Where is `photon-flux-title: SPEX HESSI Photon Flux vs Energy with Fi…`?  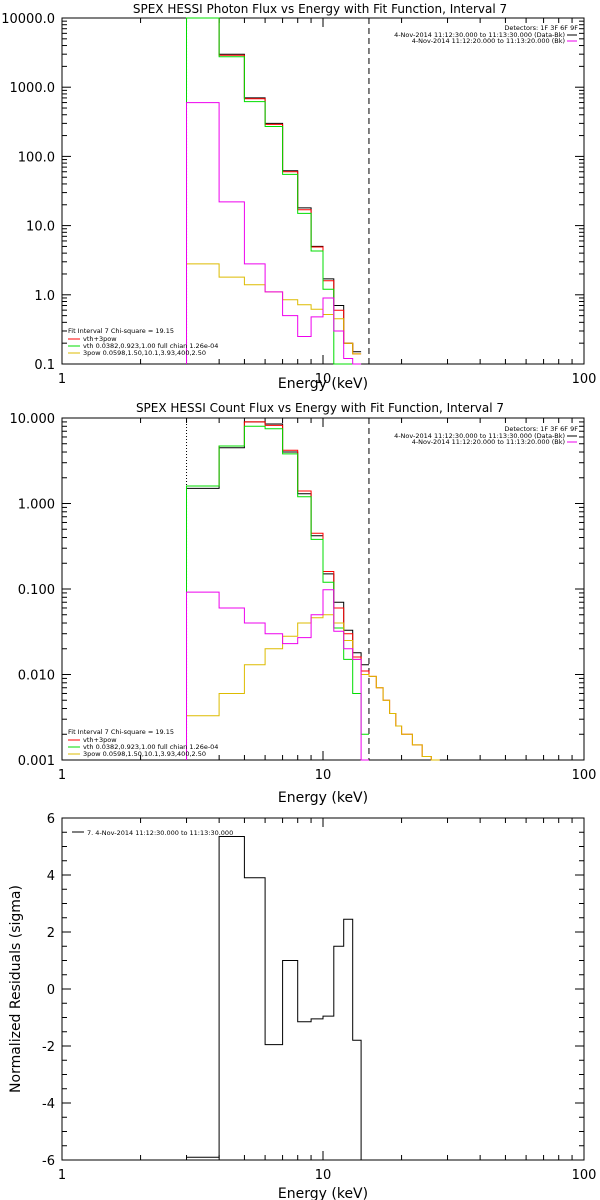 photon-flux-title: SPEX HESSI Photon Flux vs Energy with Fi… is located at coordinates (320, 9).